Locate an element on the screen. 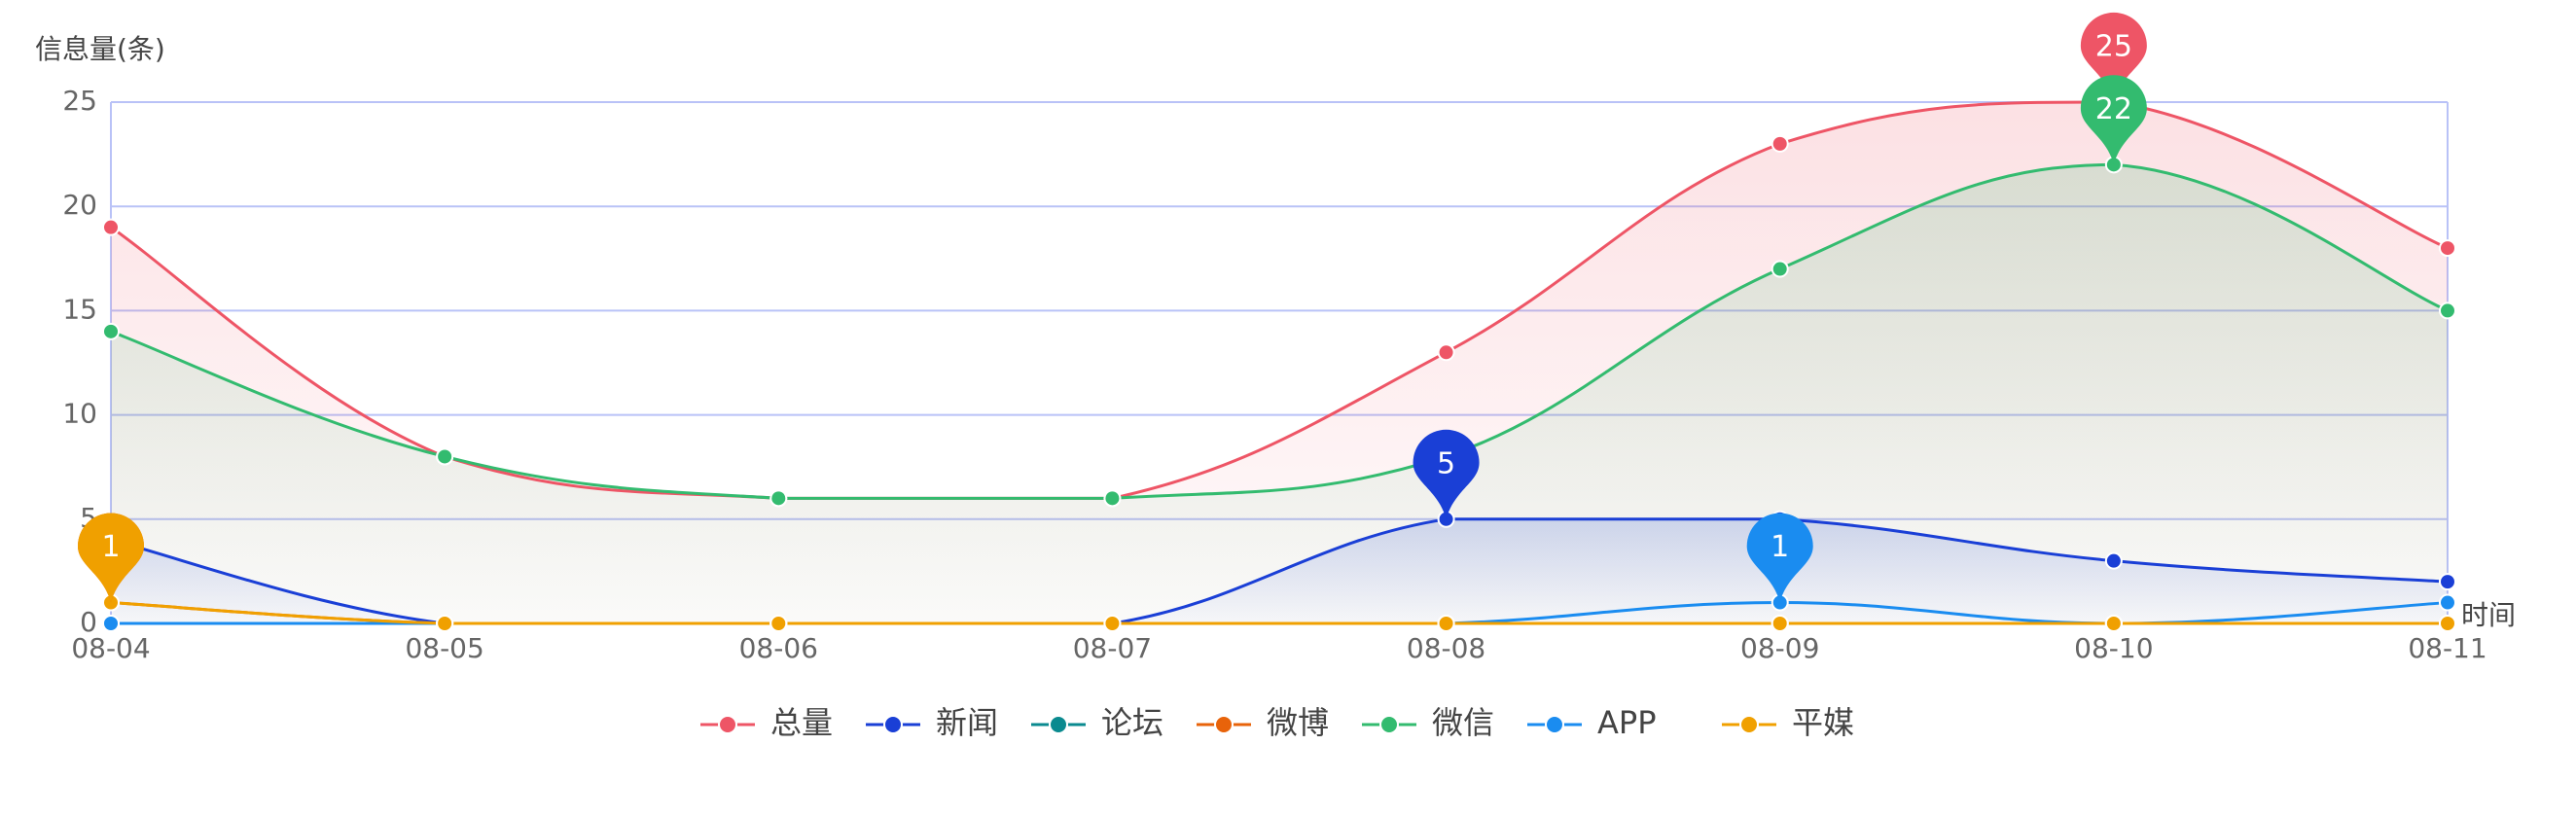 The width and height of the screenshot is (2576, 816). y-tick-label: 25 is located at coordinates (79, 101).